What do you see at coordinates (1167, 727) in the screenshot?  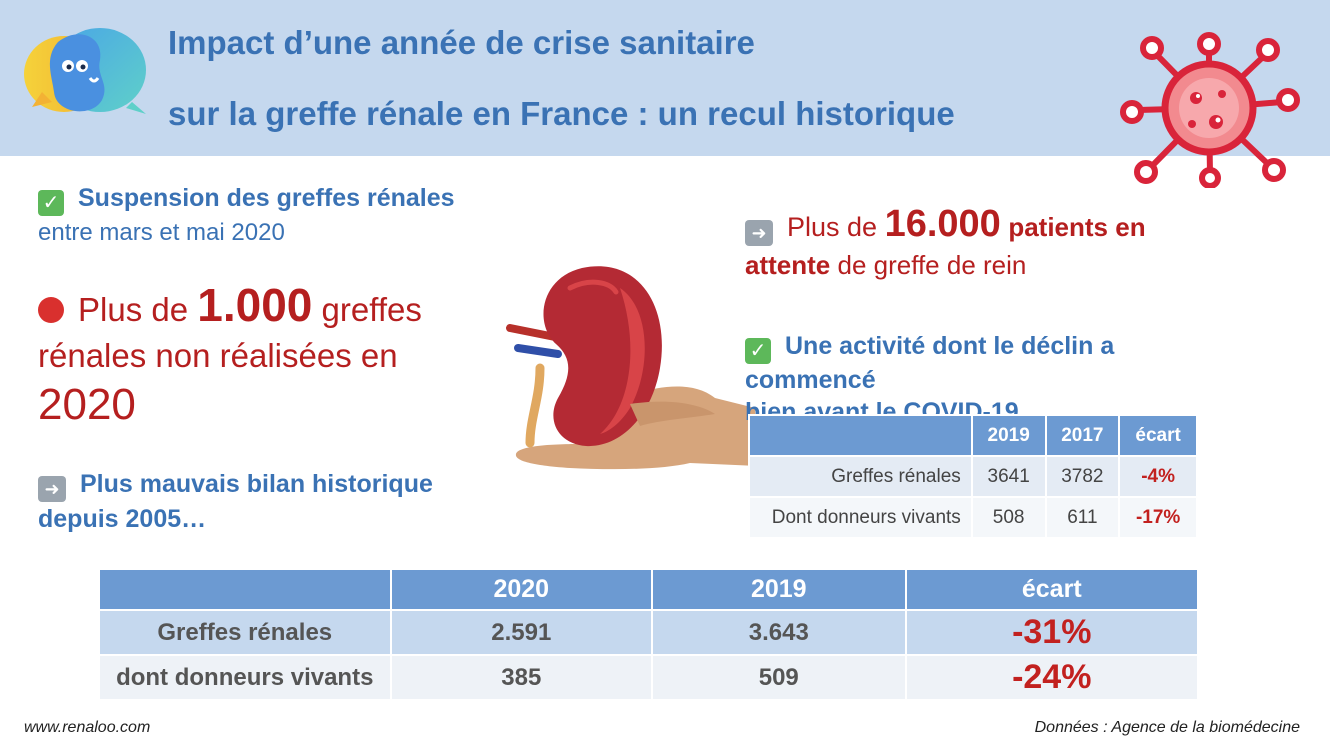 I see `footer-source: Données : Agence de la biomédecine` at bounding box center [1167, 727].